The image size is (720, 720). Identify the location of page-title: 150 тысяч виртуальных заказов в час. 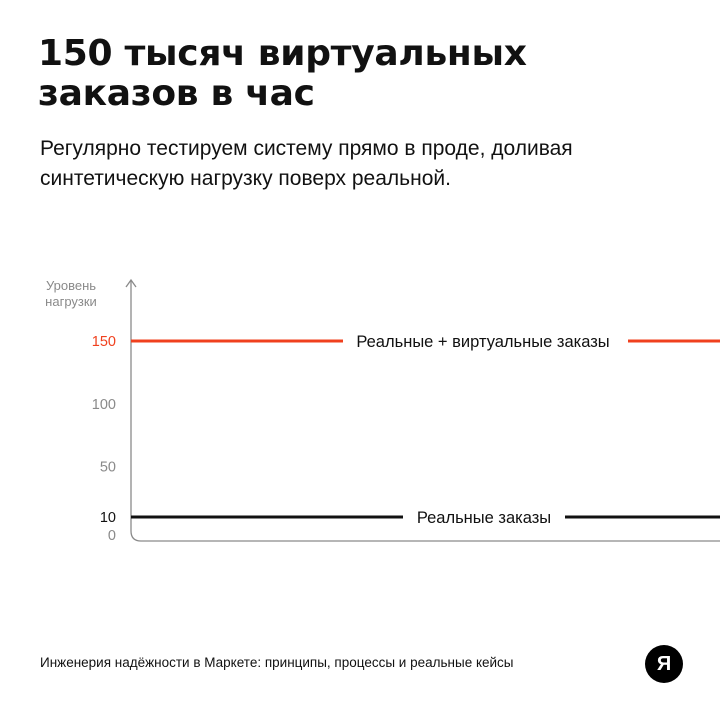
(282, 73).